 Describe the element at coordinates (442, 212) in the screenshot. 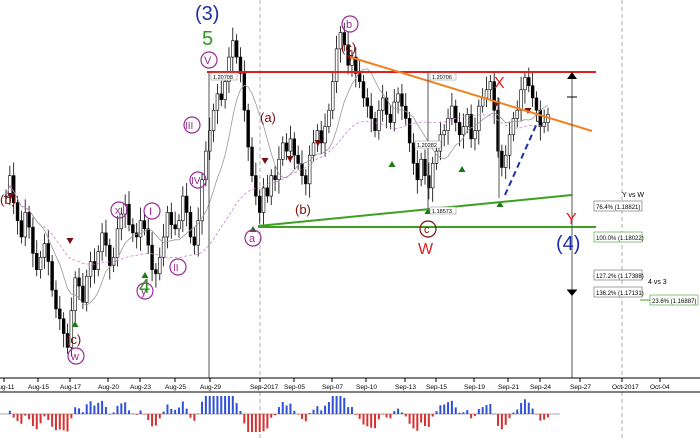

I see `price-tag-low: 1.18573` at that location.